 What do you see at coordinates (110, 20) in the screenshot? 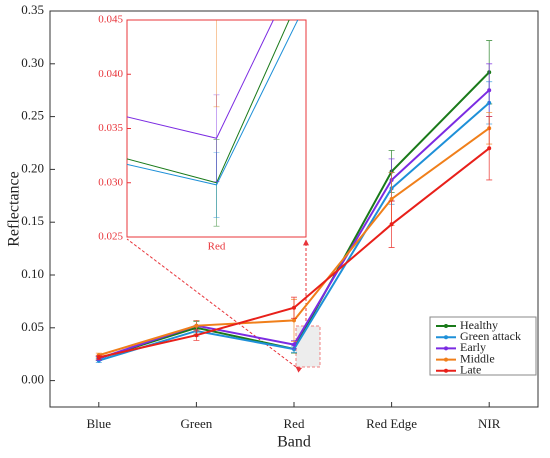
I see `inset-y-tick-label: 0.045` at bounding box center [110, 20].